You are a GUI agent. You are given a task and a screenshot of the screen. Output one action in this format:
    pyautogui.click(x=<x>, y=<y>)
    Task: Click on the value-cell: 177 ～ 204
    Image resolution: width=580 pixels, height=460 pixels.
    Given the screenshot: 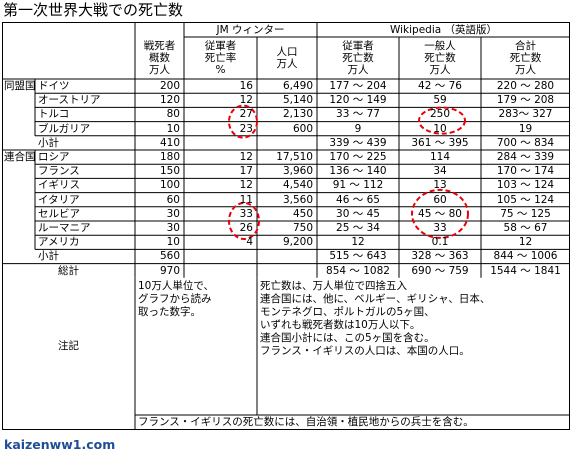 What is the action you would take?
    pyautogui.click(x=358, y=86)
    